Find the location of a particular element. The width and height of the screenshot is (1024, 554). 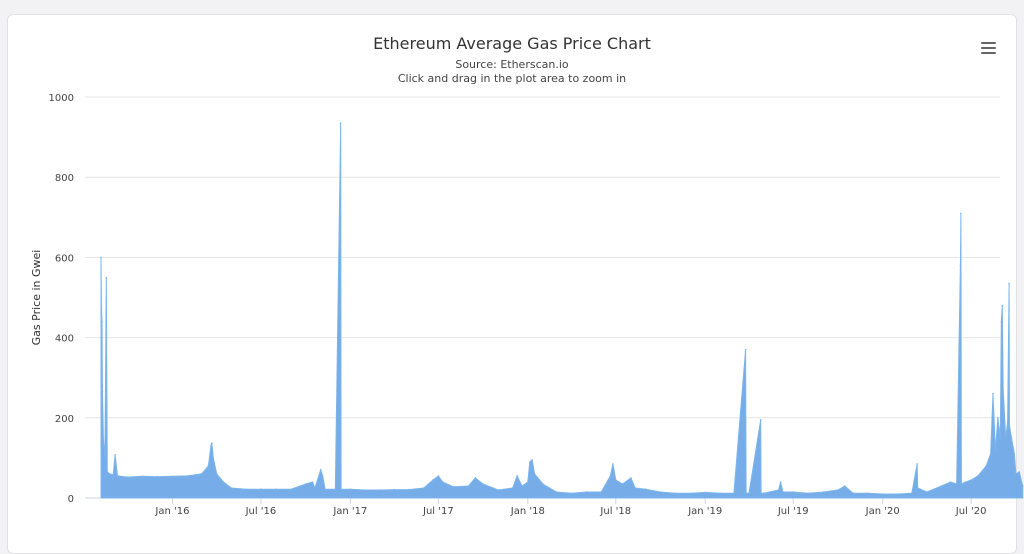

x-tick-label: Jul '16 is located at coordinates (261, 511).